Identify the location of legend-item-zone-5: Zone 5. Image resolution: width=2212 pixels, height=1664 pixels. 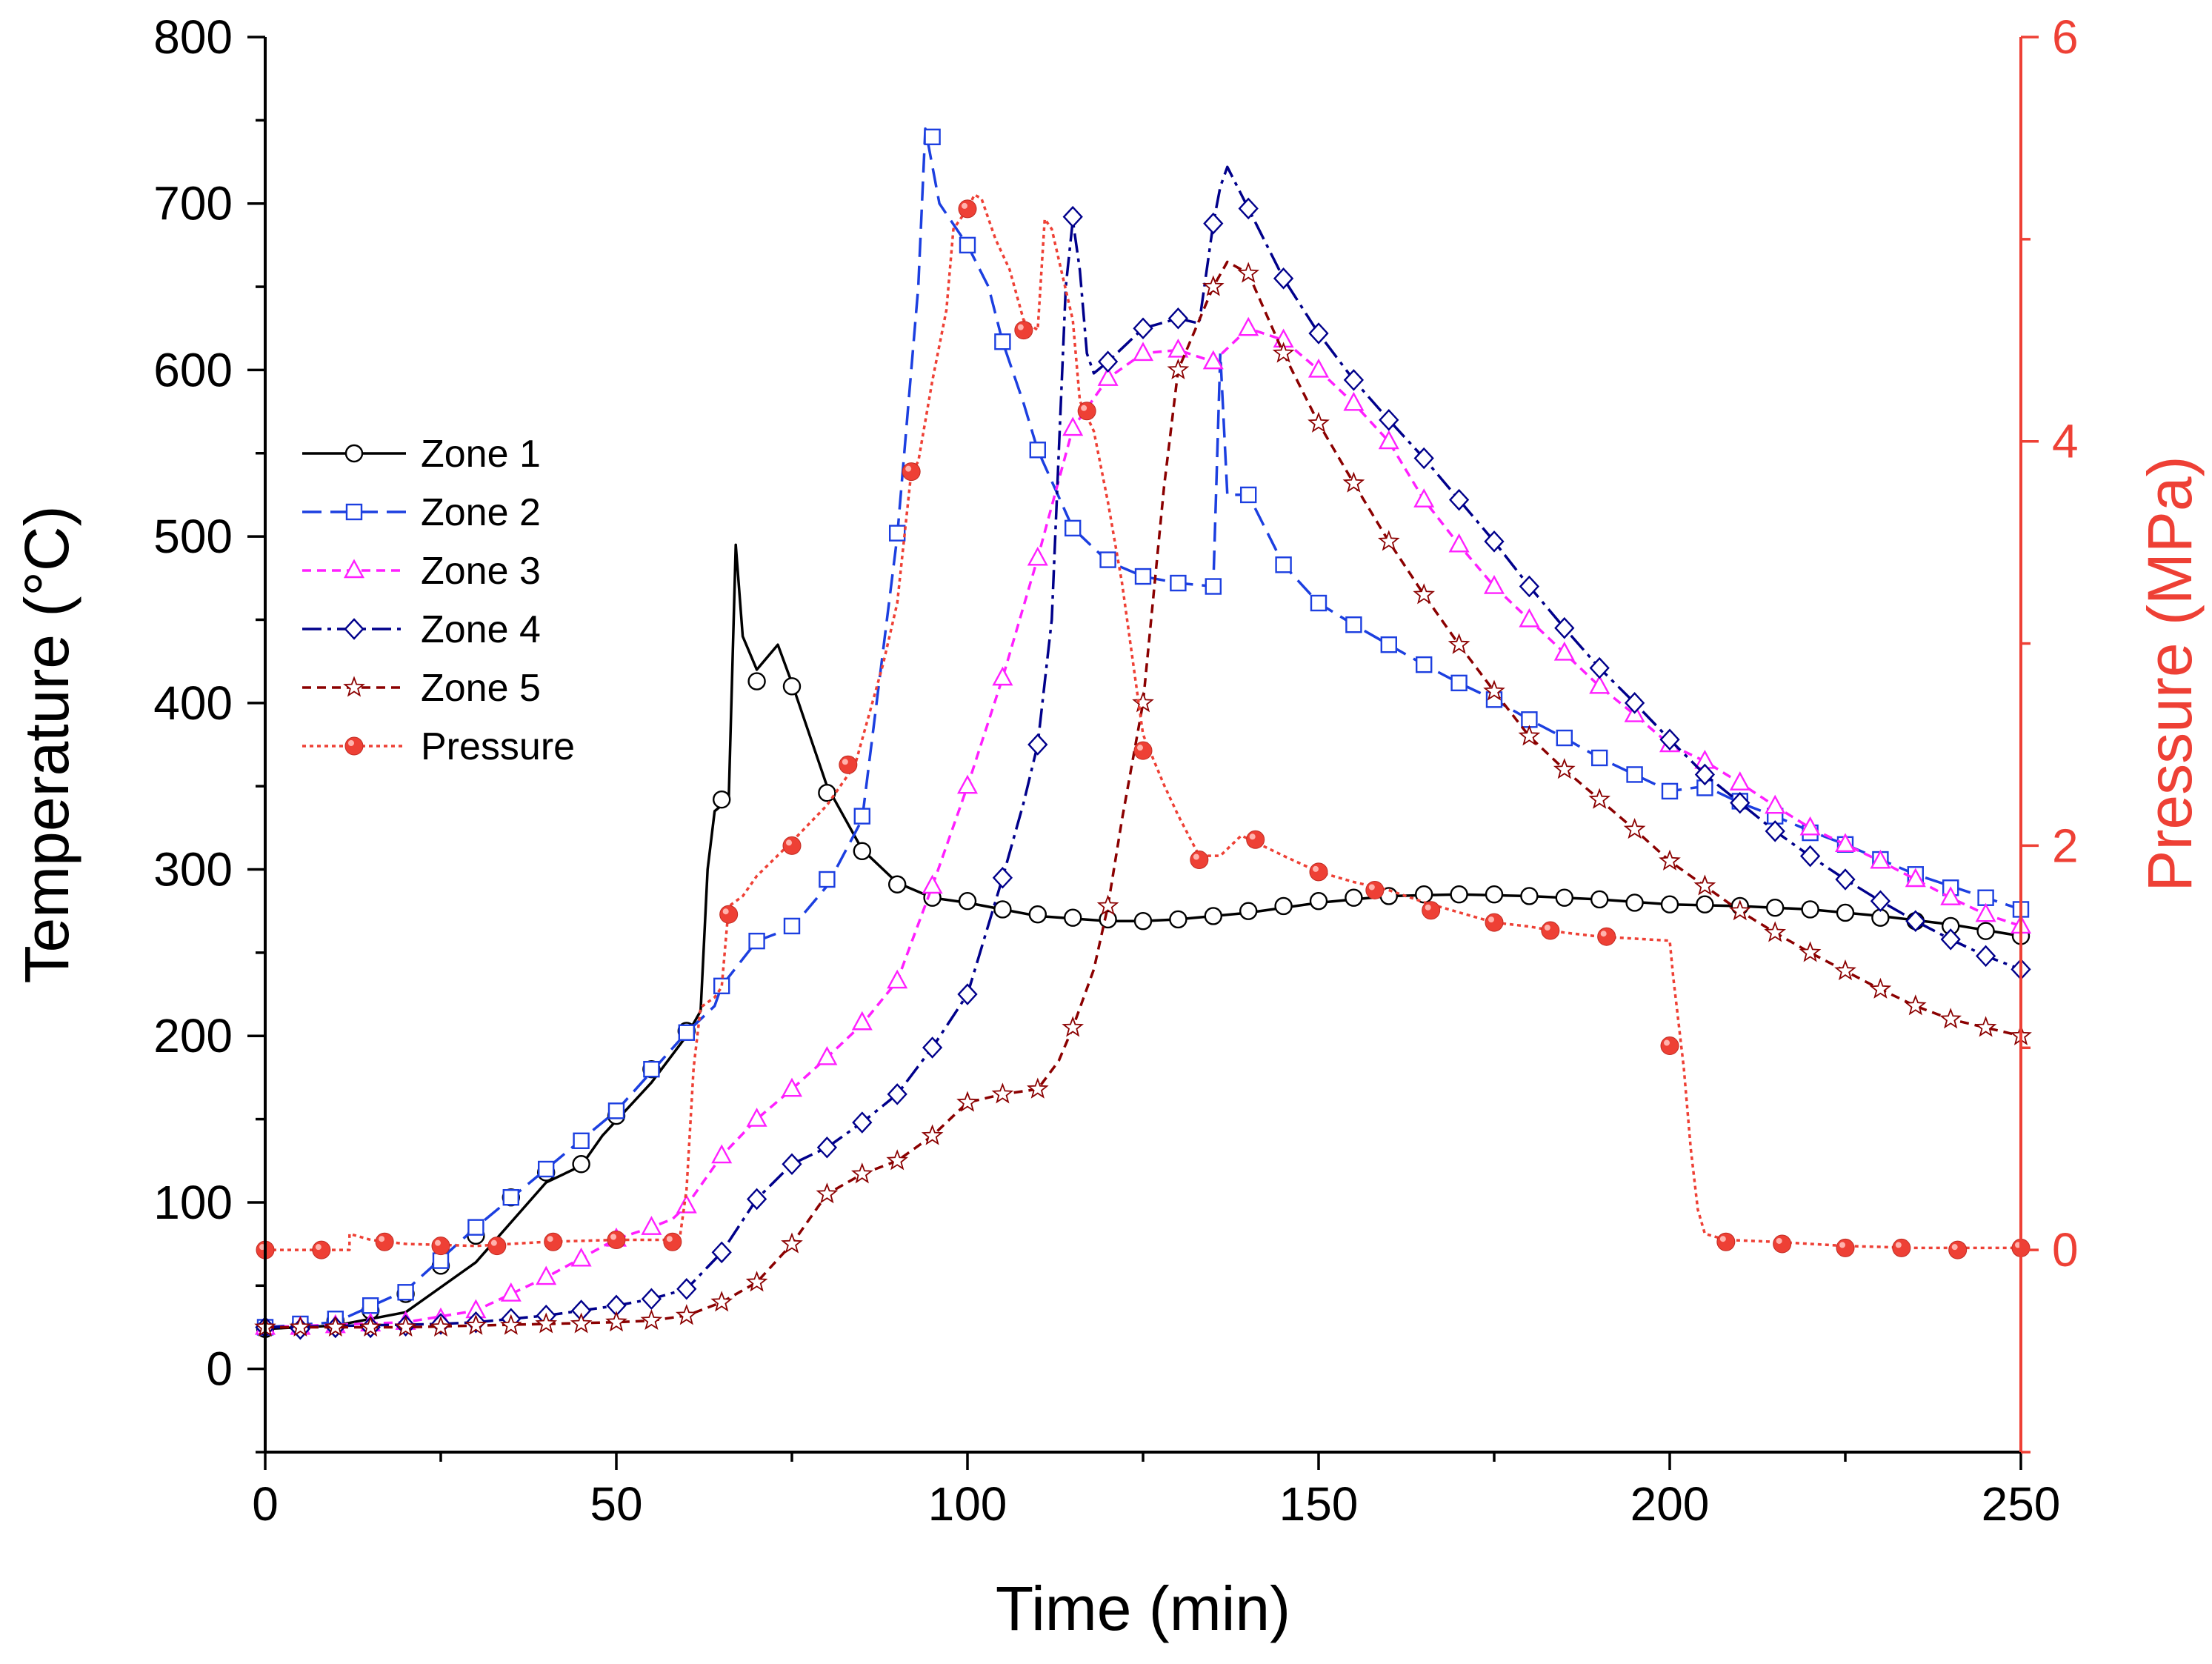
(421, 689).